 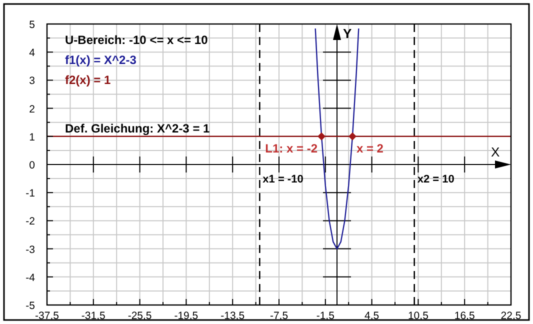 I want to click on y-tick-label: -1, so click(x=31, y=194).